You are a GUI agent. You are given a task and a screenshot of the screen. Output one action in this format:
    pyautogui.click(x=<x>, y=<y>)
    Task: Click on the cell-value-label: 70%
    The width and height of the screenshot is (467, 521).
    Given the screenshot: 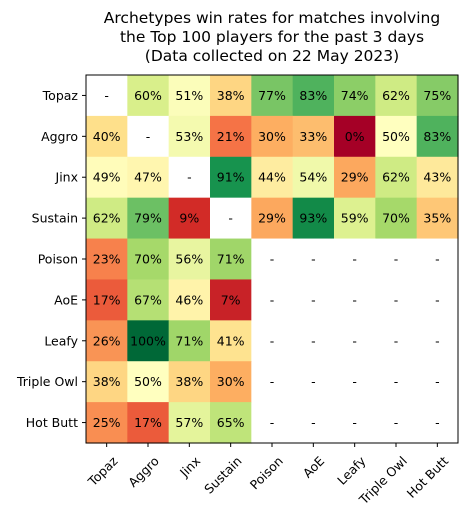 What is the action you would take?
    pyautogui.click(x=148, y=259)
    